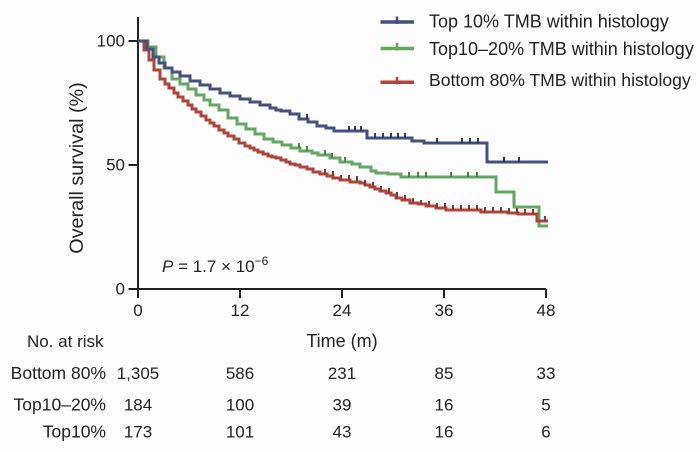  Describe the element at coordinates (444, 310) in the screenshot. I see `svg-text: 36` at that location.